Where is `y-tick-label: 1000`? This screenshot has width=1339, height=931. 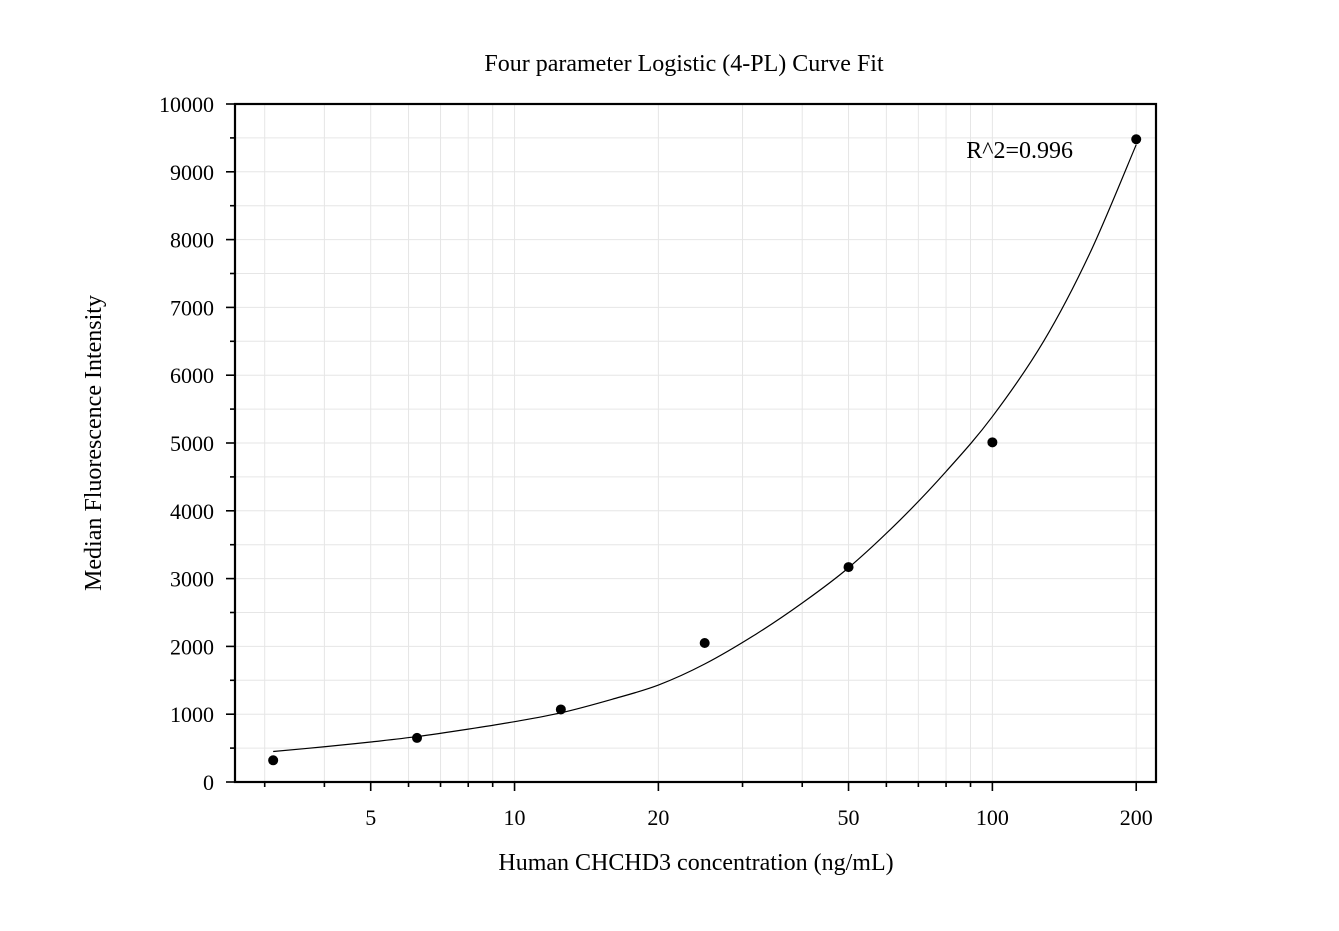
y-tick-label: 1000 is located at coordinates (192, 714).